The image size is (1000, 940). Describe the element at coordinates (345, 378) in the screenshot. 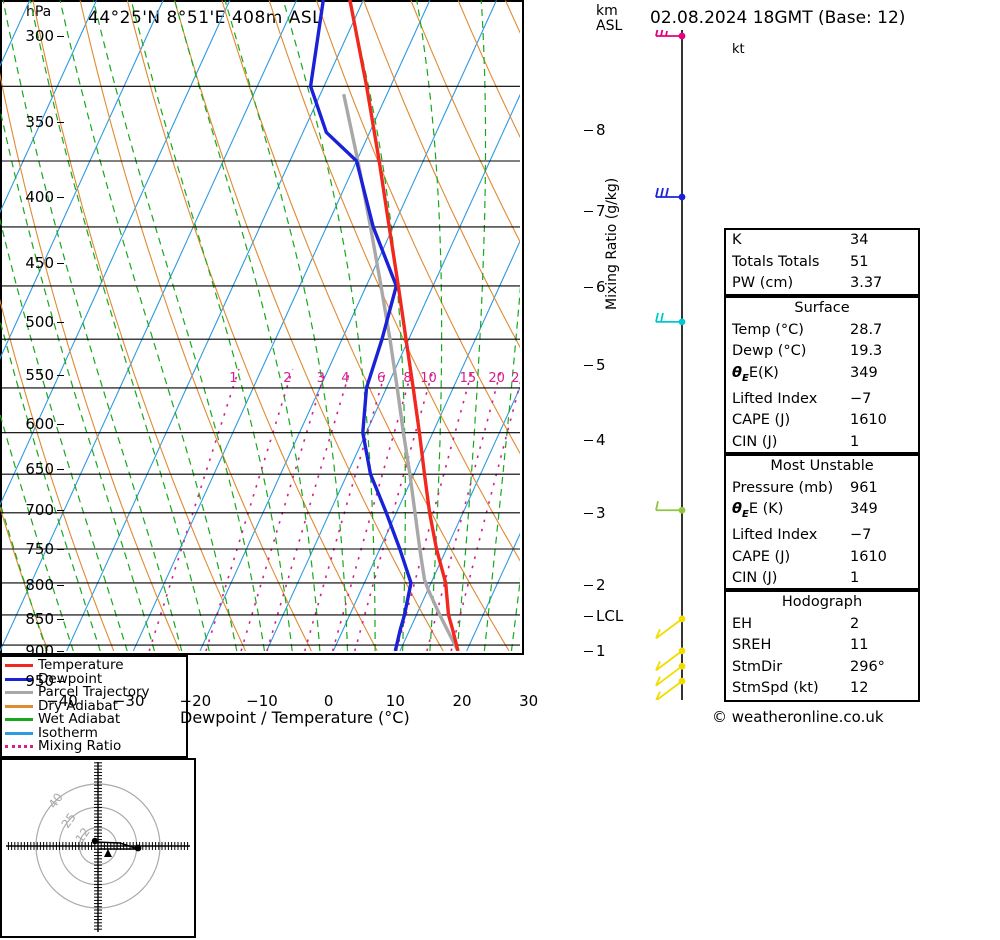

I see `mixing-ratio-label: 4` at that location.